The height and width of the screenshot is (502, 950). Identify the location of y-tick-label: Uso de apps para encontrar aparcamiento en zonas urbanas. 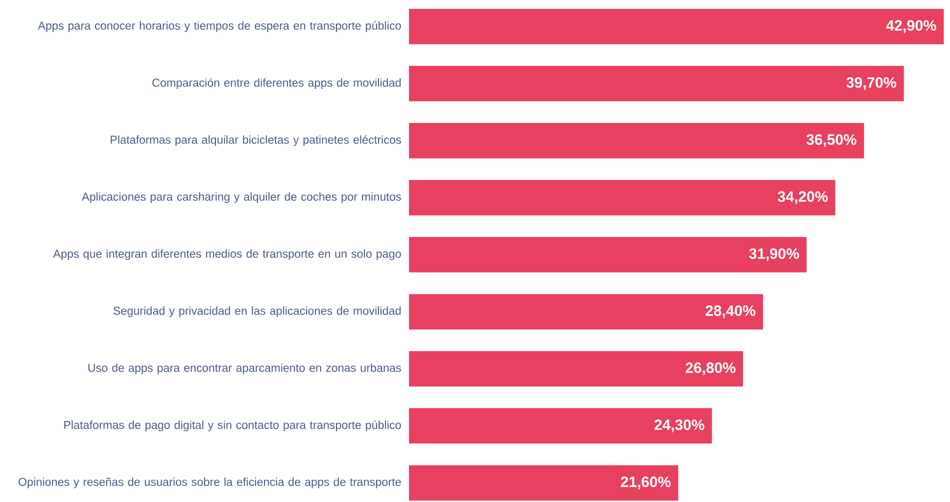
(244, 368).